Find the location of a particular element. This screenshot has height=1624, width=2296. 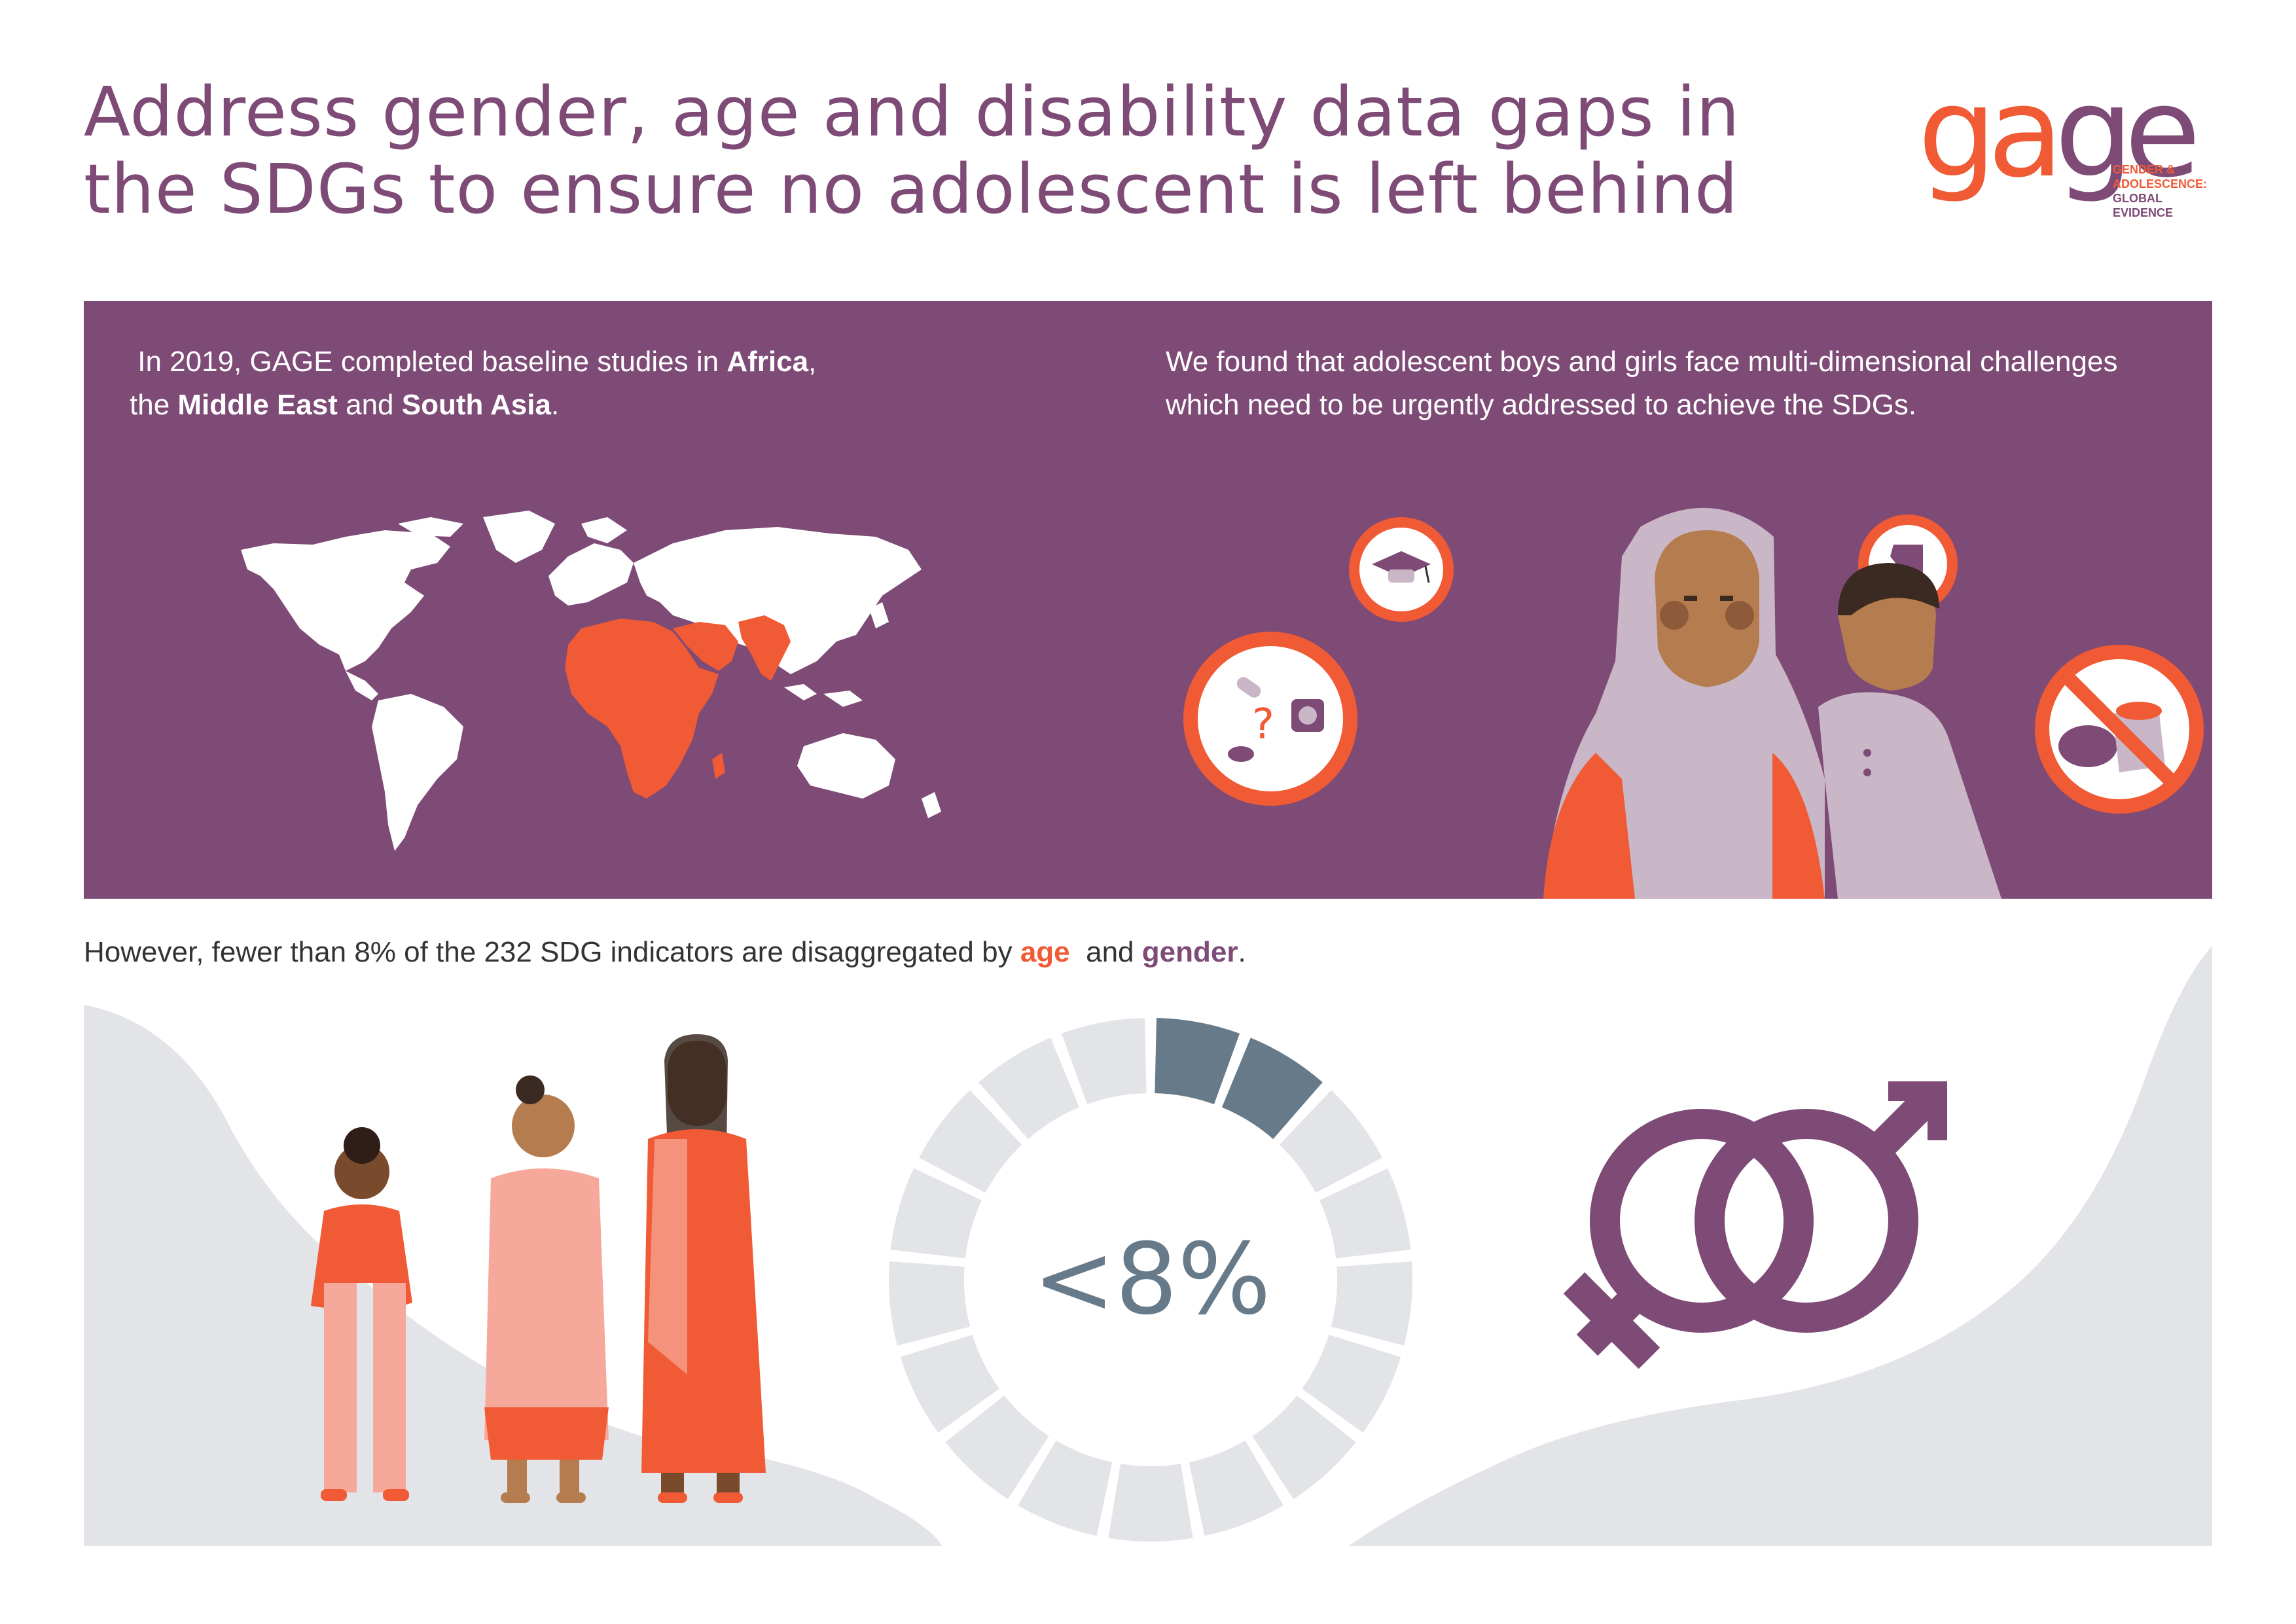

no-food-icon is located at coordinates (2119, 729).